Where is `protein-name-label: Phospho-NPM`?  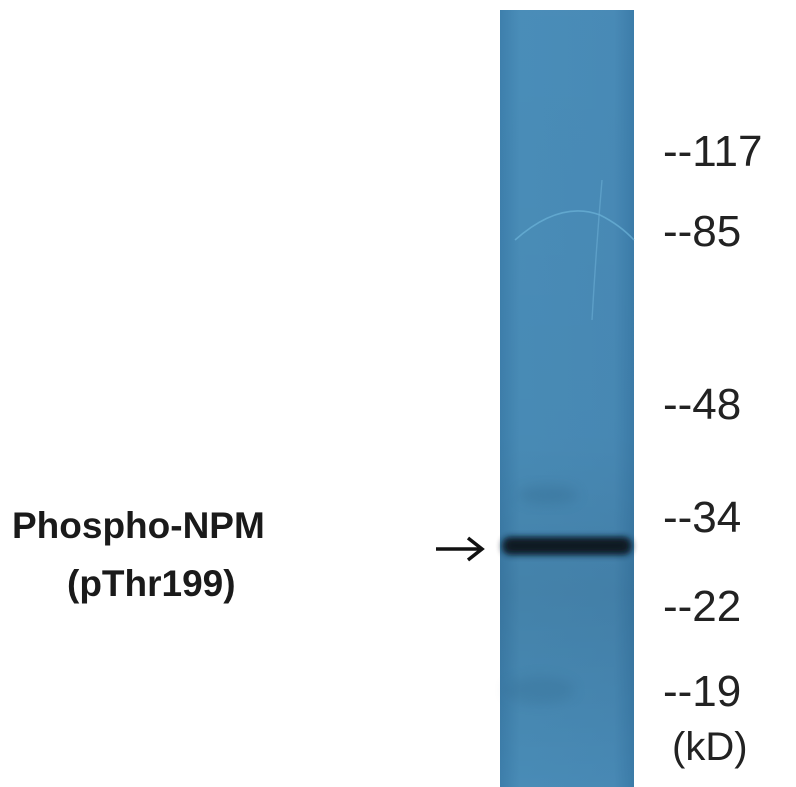 protein-name-label: Phospho-NPM is located at coordinates (138, 525).